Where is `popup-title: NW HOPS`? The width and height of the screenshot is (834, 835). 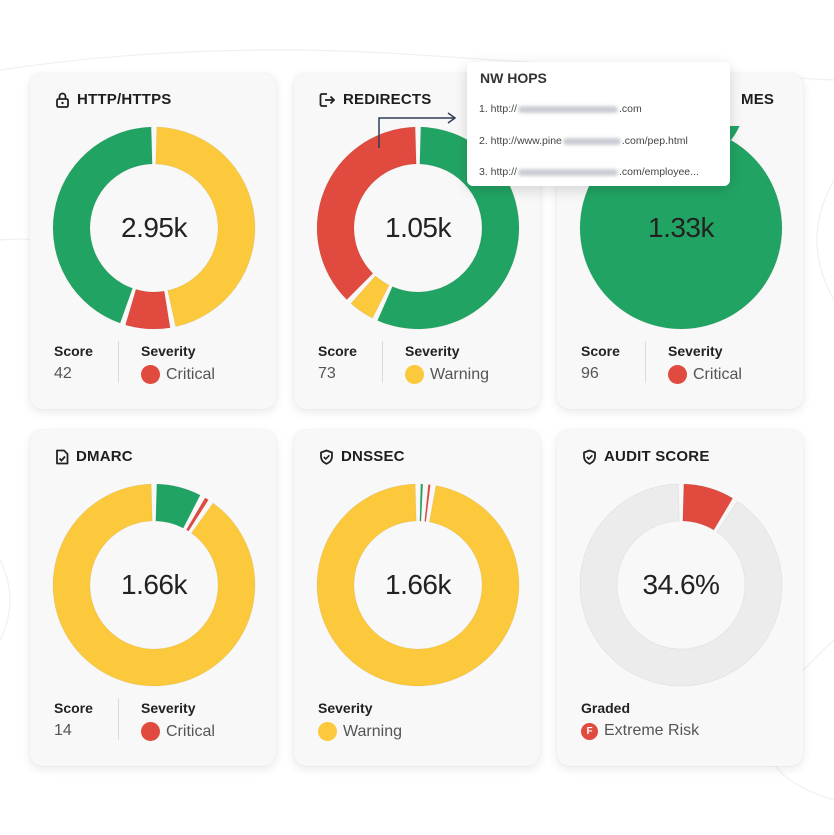 popup-title: NW HOPS is located at coordinates (513, 78).